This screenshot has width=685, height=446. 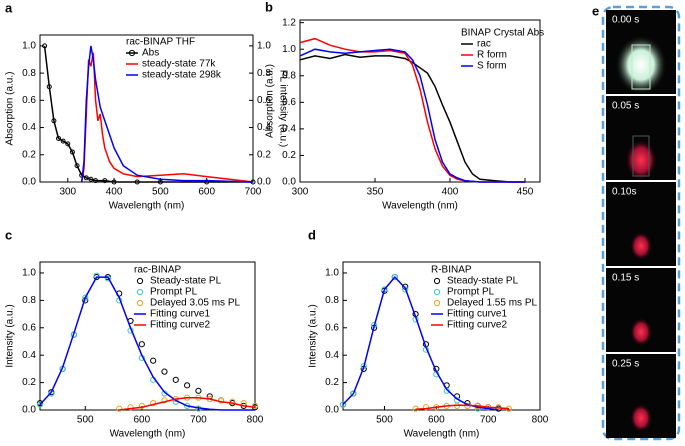 I want to click on y2-tick-label: 0.4, so click(x=264, y=127).